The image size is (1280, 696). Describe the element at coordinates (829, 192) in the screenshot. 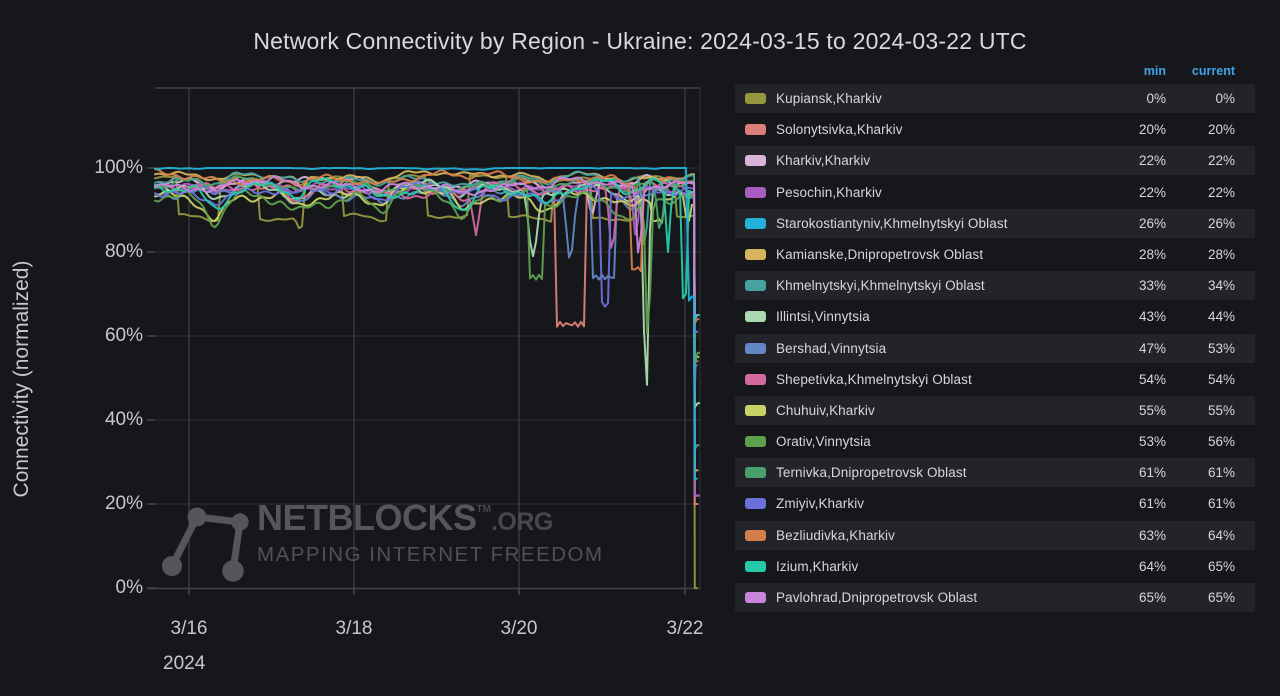

I see `legend-label: Pesochin,Kharkiv` at that location.